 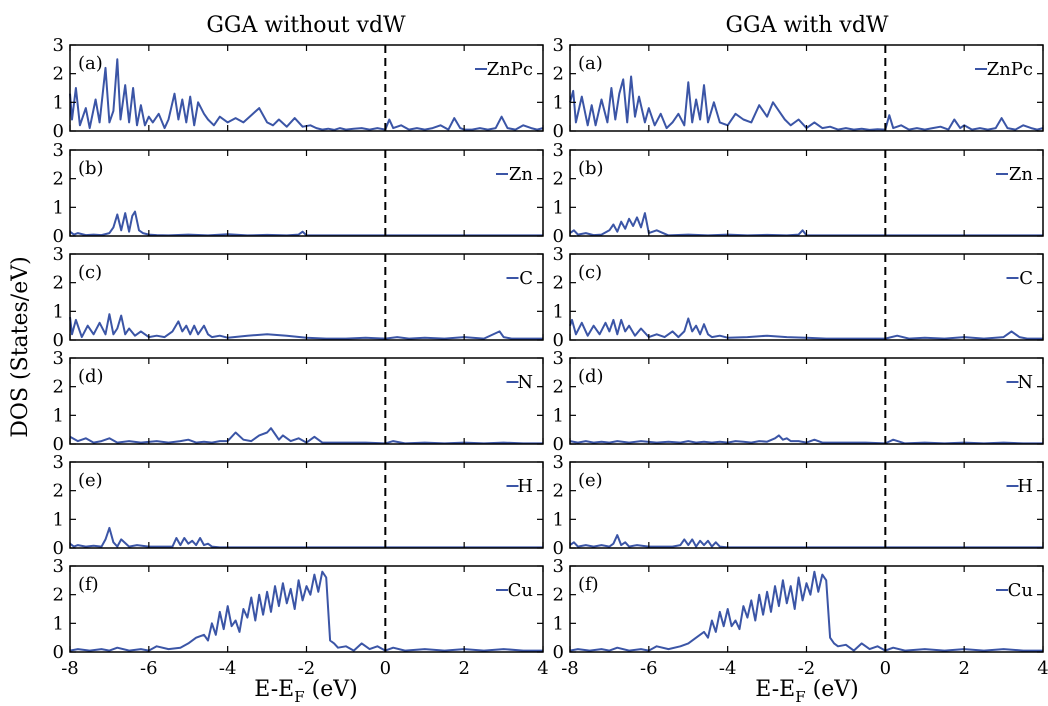 I want to click on dos-panel: 0 1 2 3 -8 -6 -4 -2 0 2 4 (f) Cu, so click(x=800, y=617).